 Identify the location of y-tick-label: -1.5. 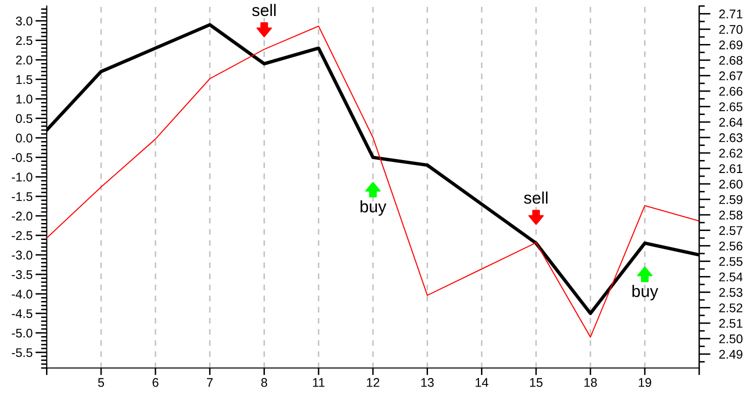
(22, 197).